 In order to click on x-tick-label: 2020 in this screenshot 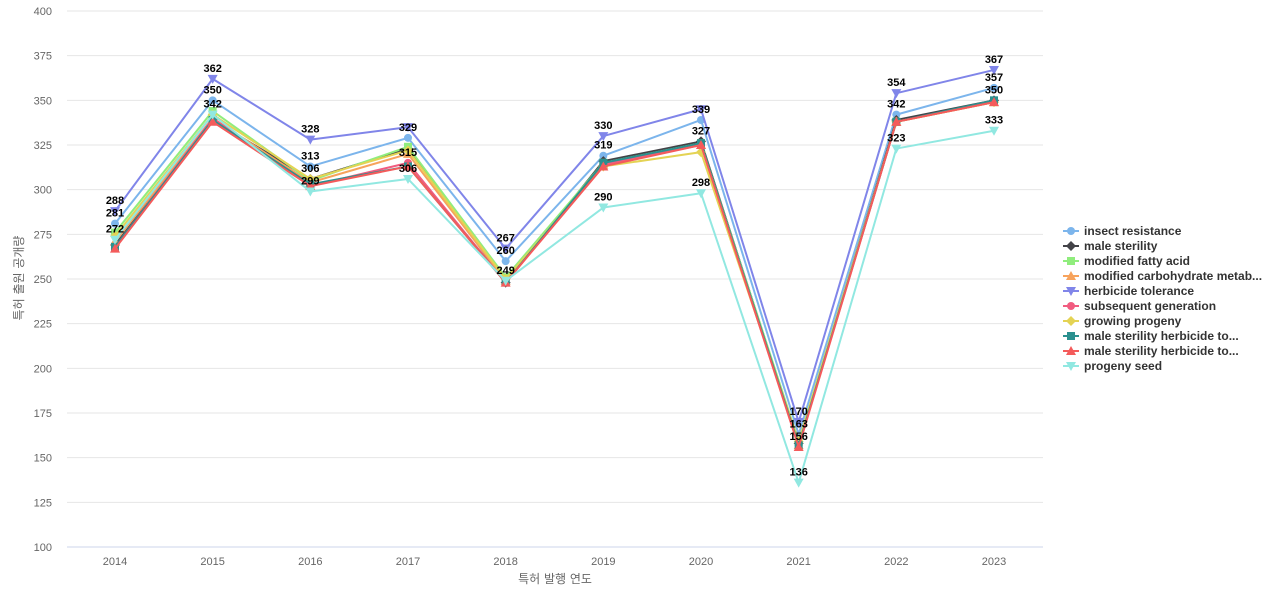, I will do `click(701, 562)`.